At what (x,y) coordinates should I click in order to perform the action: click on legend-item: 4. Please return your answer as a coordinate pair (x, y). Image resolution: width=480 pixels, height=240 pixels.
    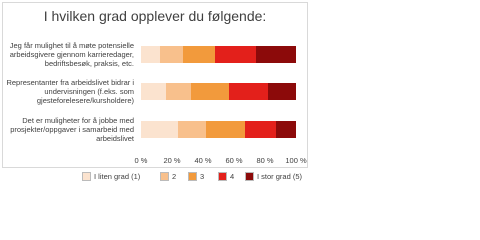
    Looking at the image, I should click on (226, 176).